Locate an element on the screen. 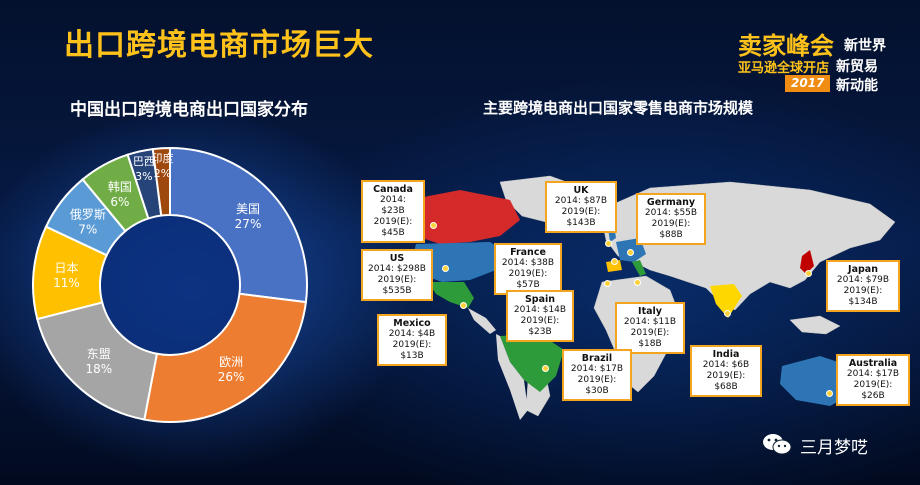 This screenshot has width=920, height=485. callout-germany-2019: 2019(E): $88B is located at coordinates (671, 229).